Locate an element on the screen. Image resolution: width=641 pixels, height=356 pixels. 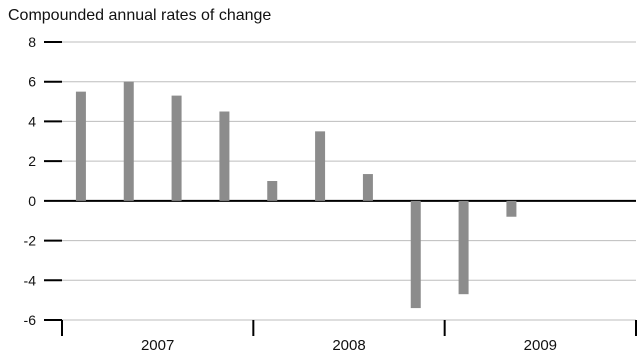
y-axis: 8 6 4 2 0 -2 -4 -6 is located at coordinates (43, 181).